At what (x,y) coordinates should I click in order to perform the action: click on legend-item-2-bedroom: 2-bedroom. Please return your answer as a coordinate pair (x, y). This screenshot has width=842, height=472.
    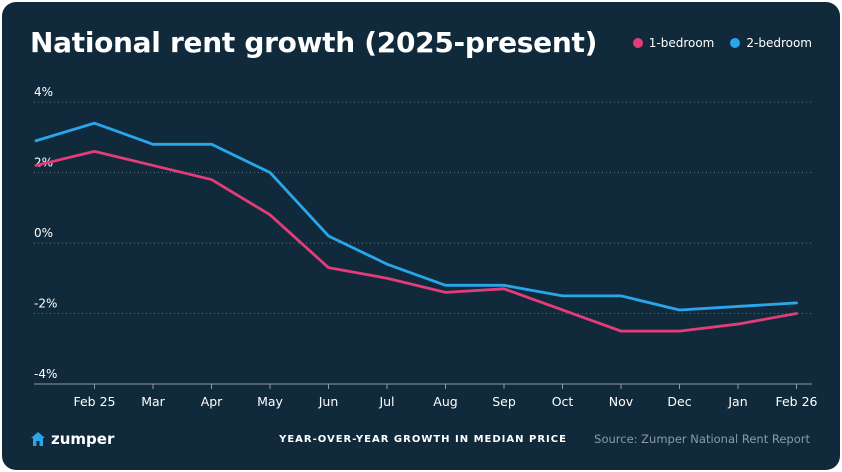
    Looking at the image, I should click on (771, 43).